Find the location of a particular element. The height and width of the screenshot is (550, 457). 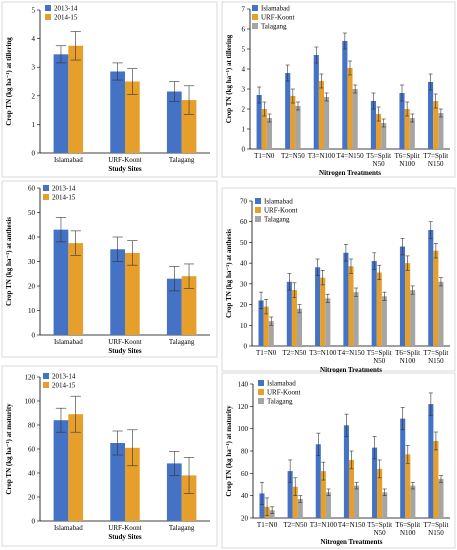

x-tick-label: T5=Split N50 is located at coordinates (379, 529).